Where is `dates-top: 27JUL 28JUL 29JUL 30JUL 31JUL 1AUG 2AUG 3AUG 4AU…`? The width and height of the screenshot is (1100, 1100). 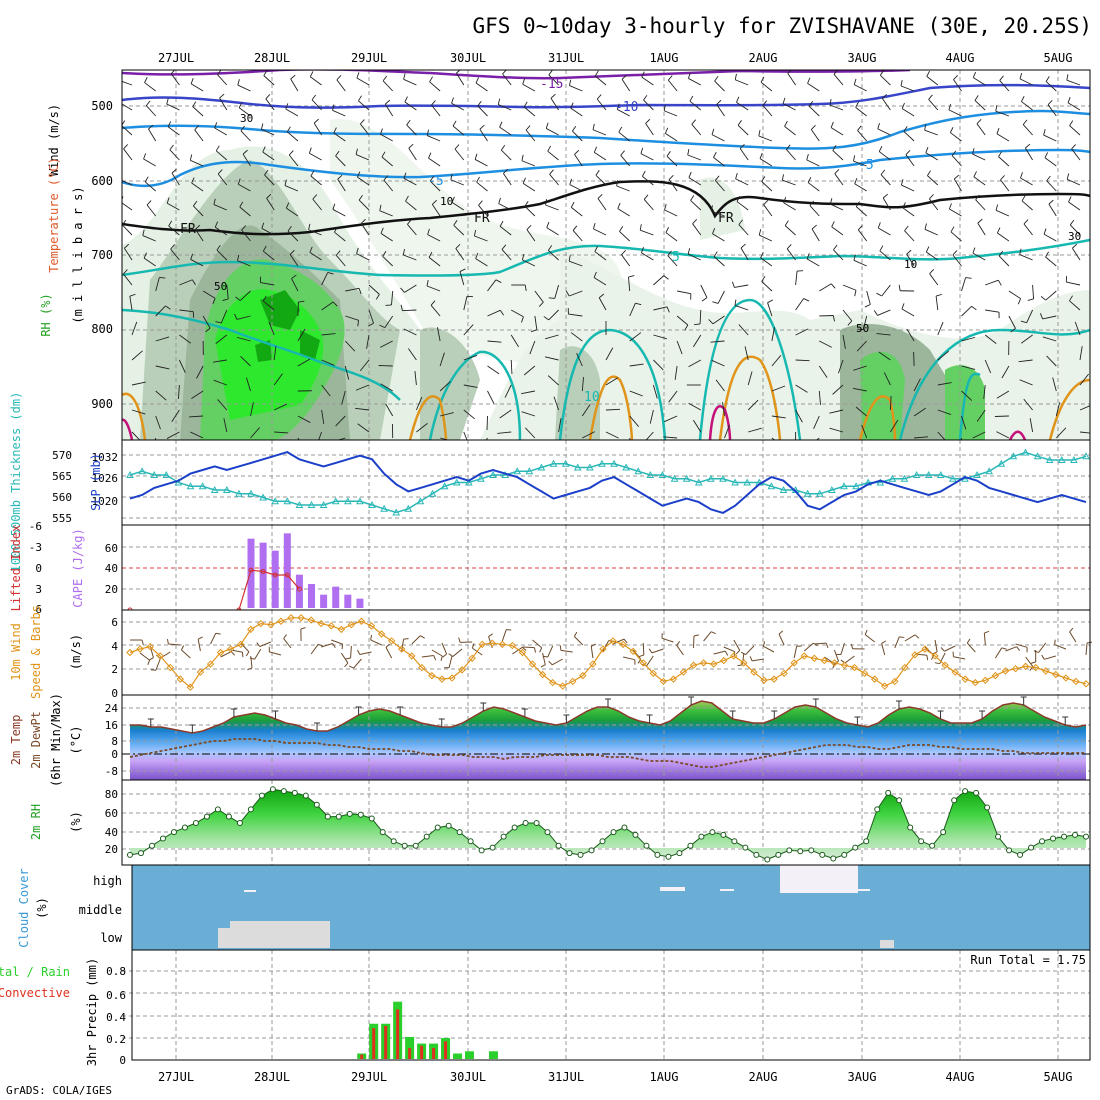
dates-top: 27JUL 28JUL 29JUL 30JUL 31JUL 1AUG 2AUG 3AUG 4AU… is located at coordinates (615, 58).